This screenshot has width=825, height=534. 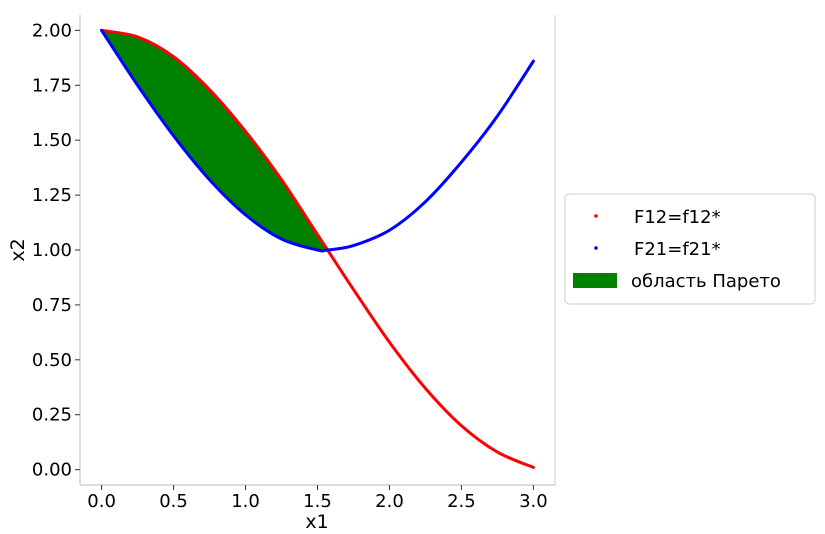 I want to click on legend-label-f12: F12=f12*, so click(x=677, y=217).